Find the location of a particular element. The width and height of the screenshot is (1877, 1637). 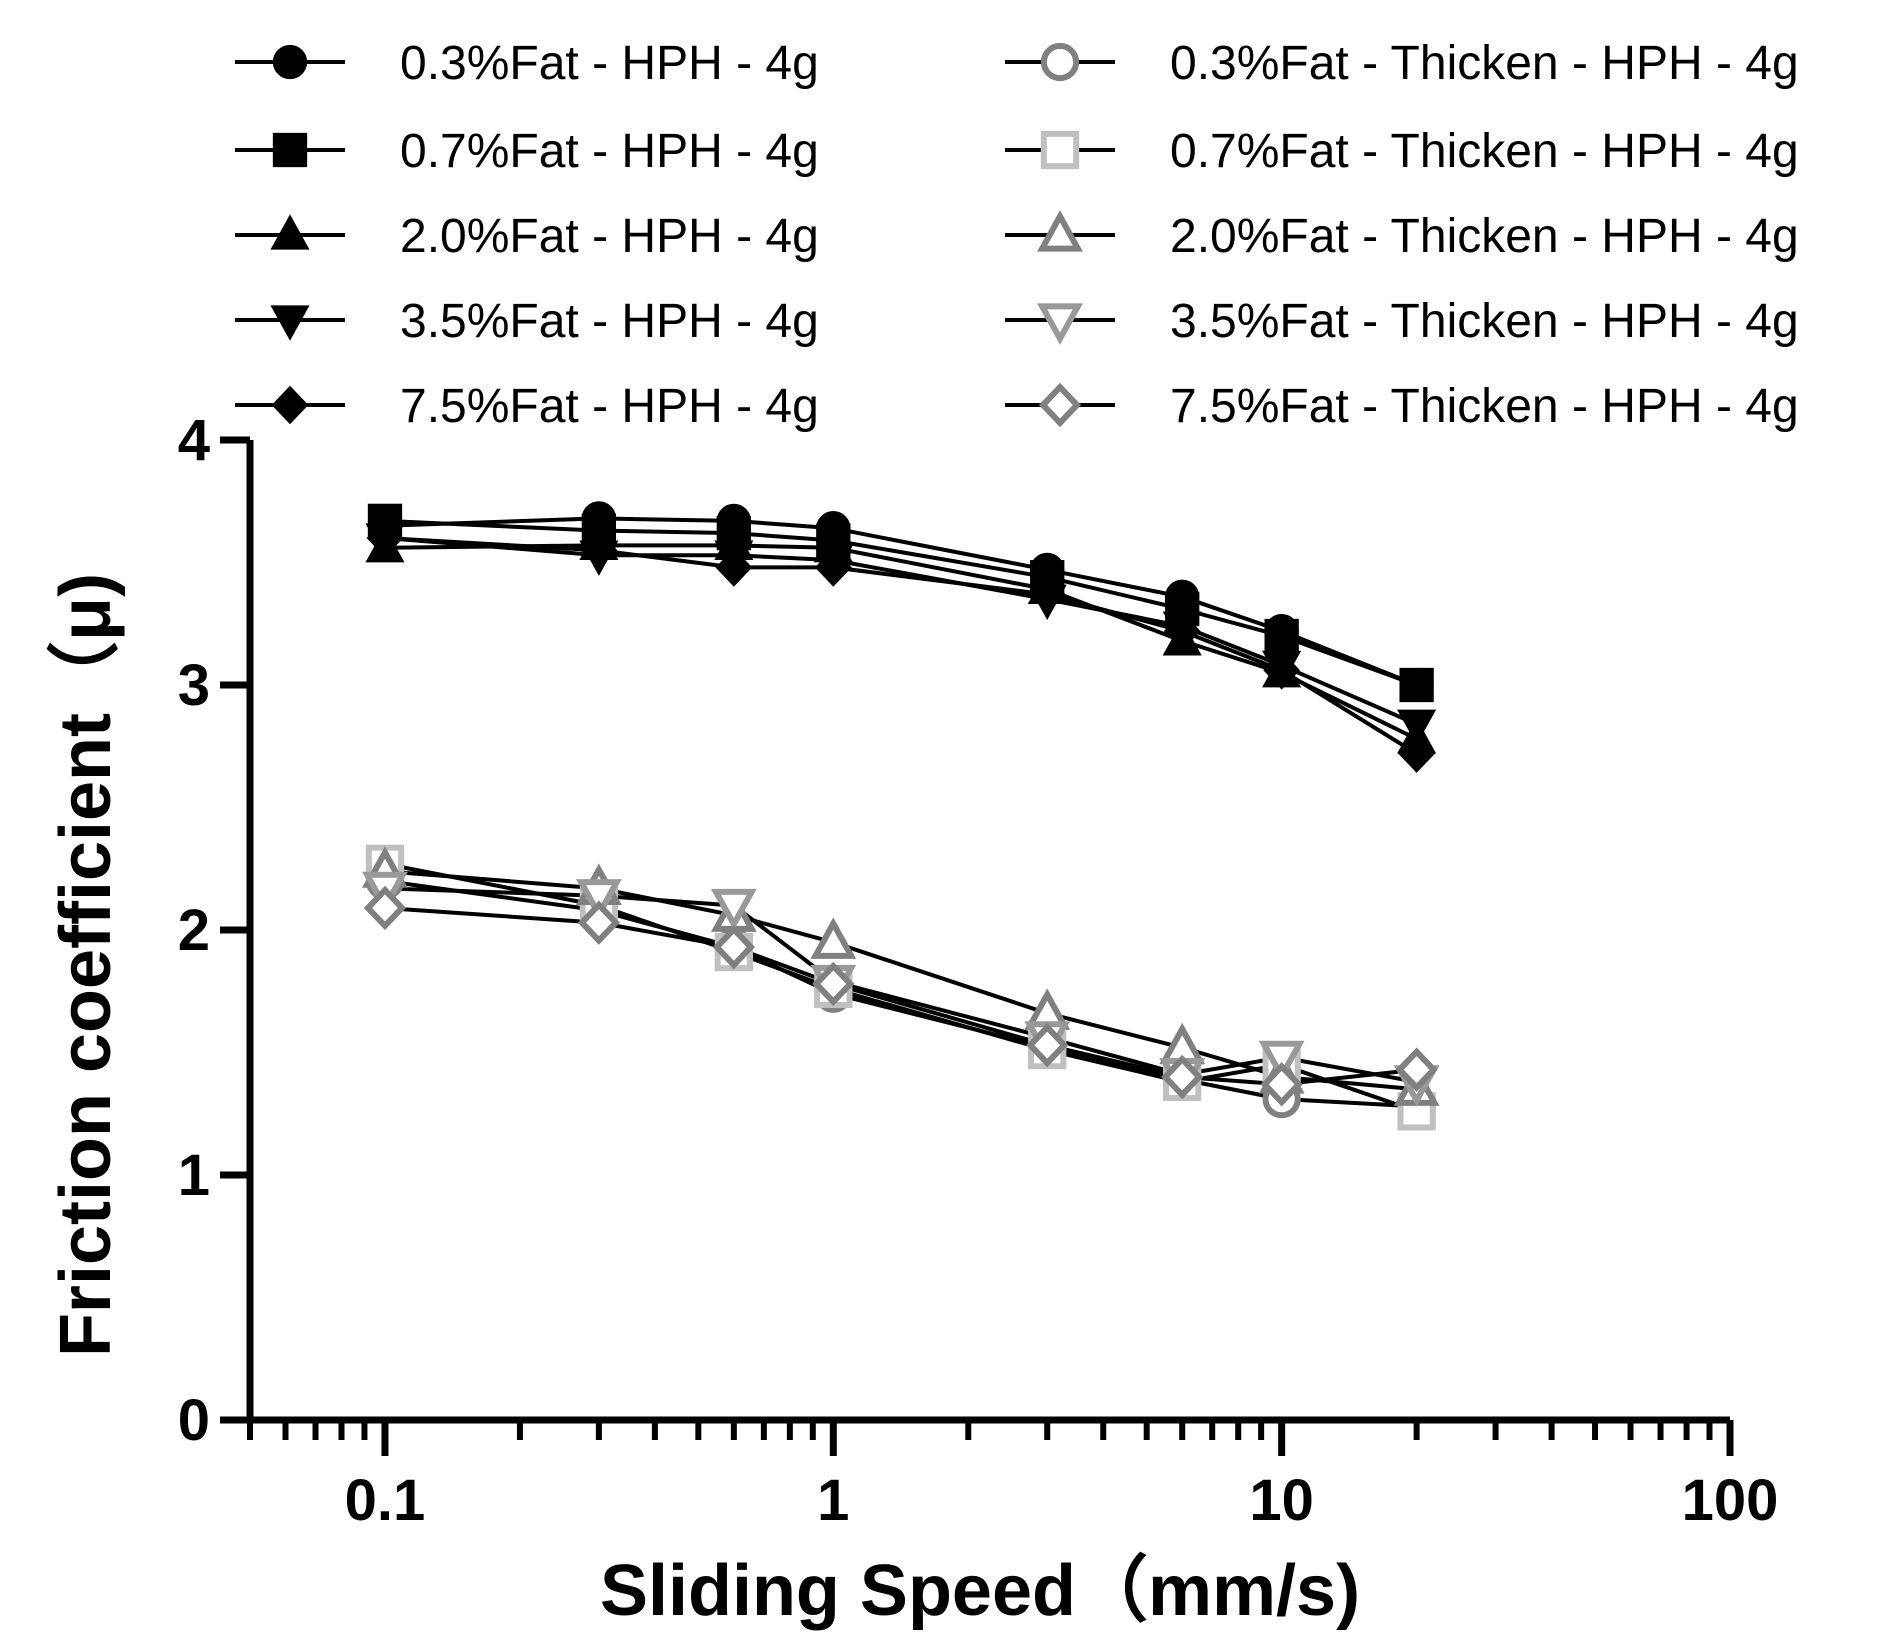

series-line-7-5-fat-hph-4g is located at coordinates (901, 646).